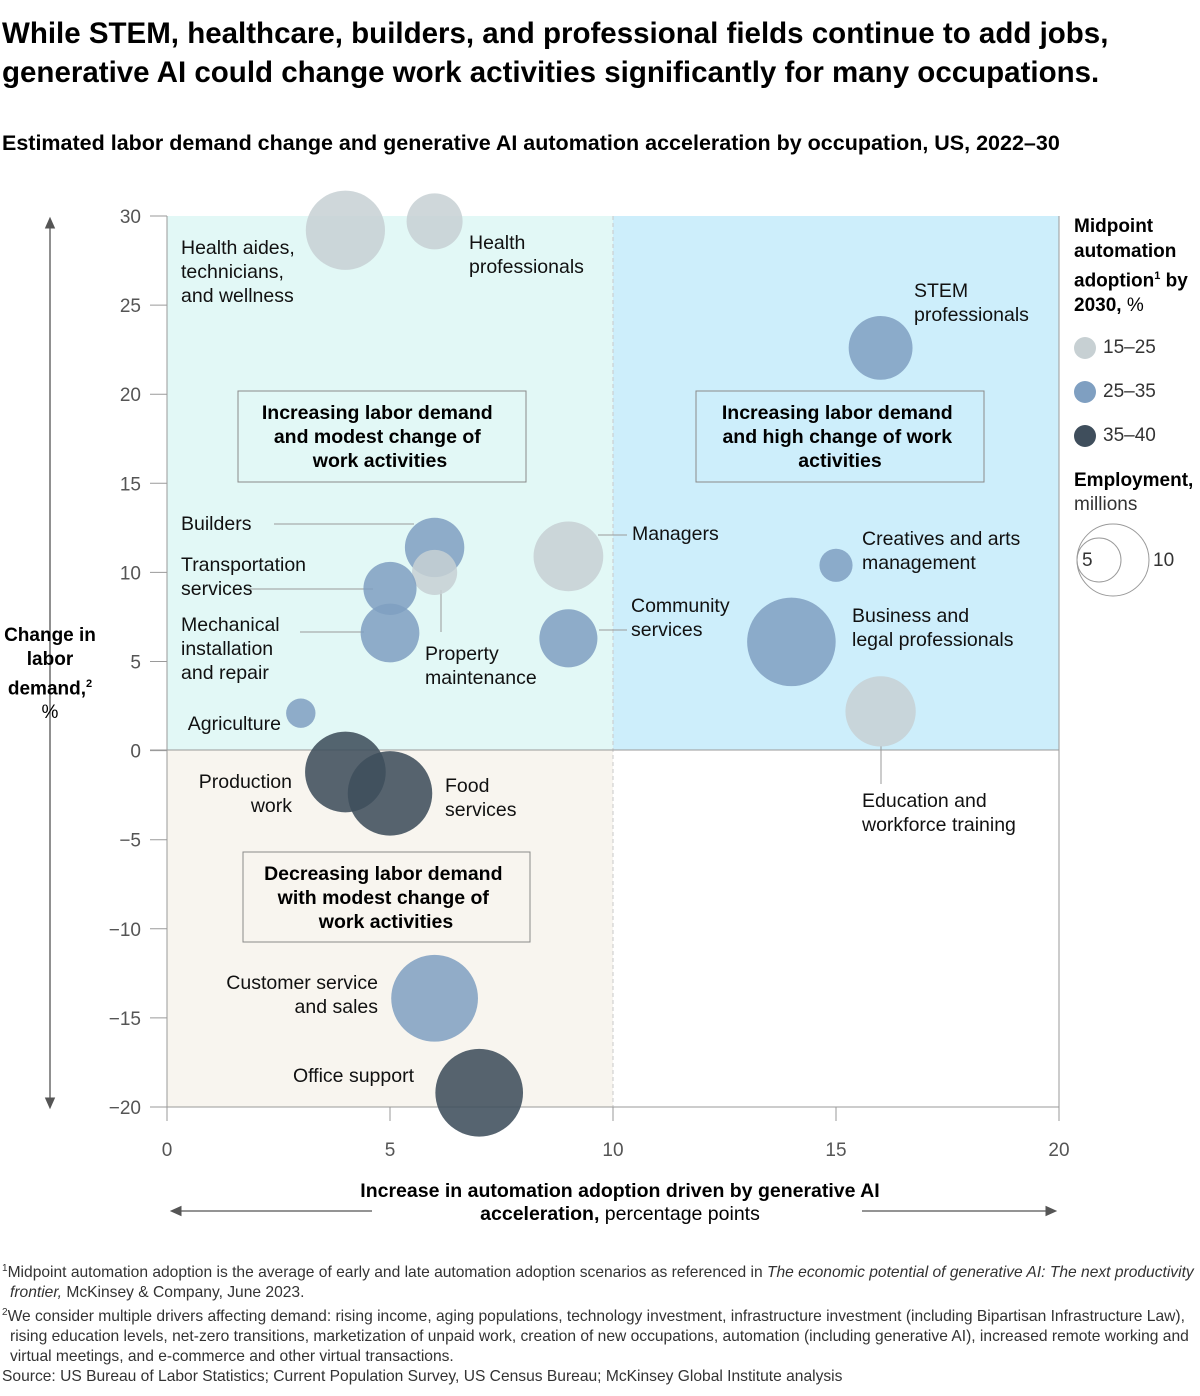 The image size is (1200, 1396). What do you see at coordinates (938, 813) in the screenshot?
I see `label-education: Education and workforce training` at bounding box center [938, 813].